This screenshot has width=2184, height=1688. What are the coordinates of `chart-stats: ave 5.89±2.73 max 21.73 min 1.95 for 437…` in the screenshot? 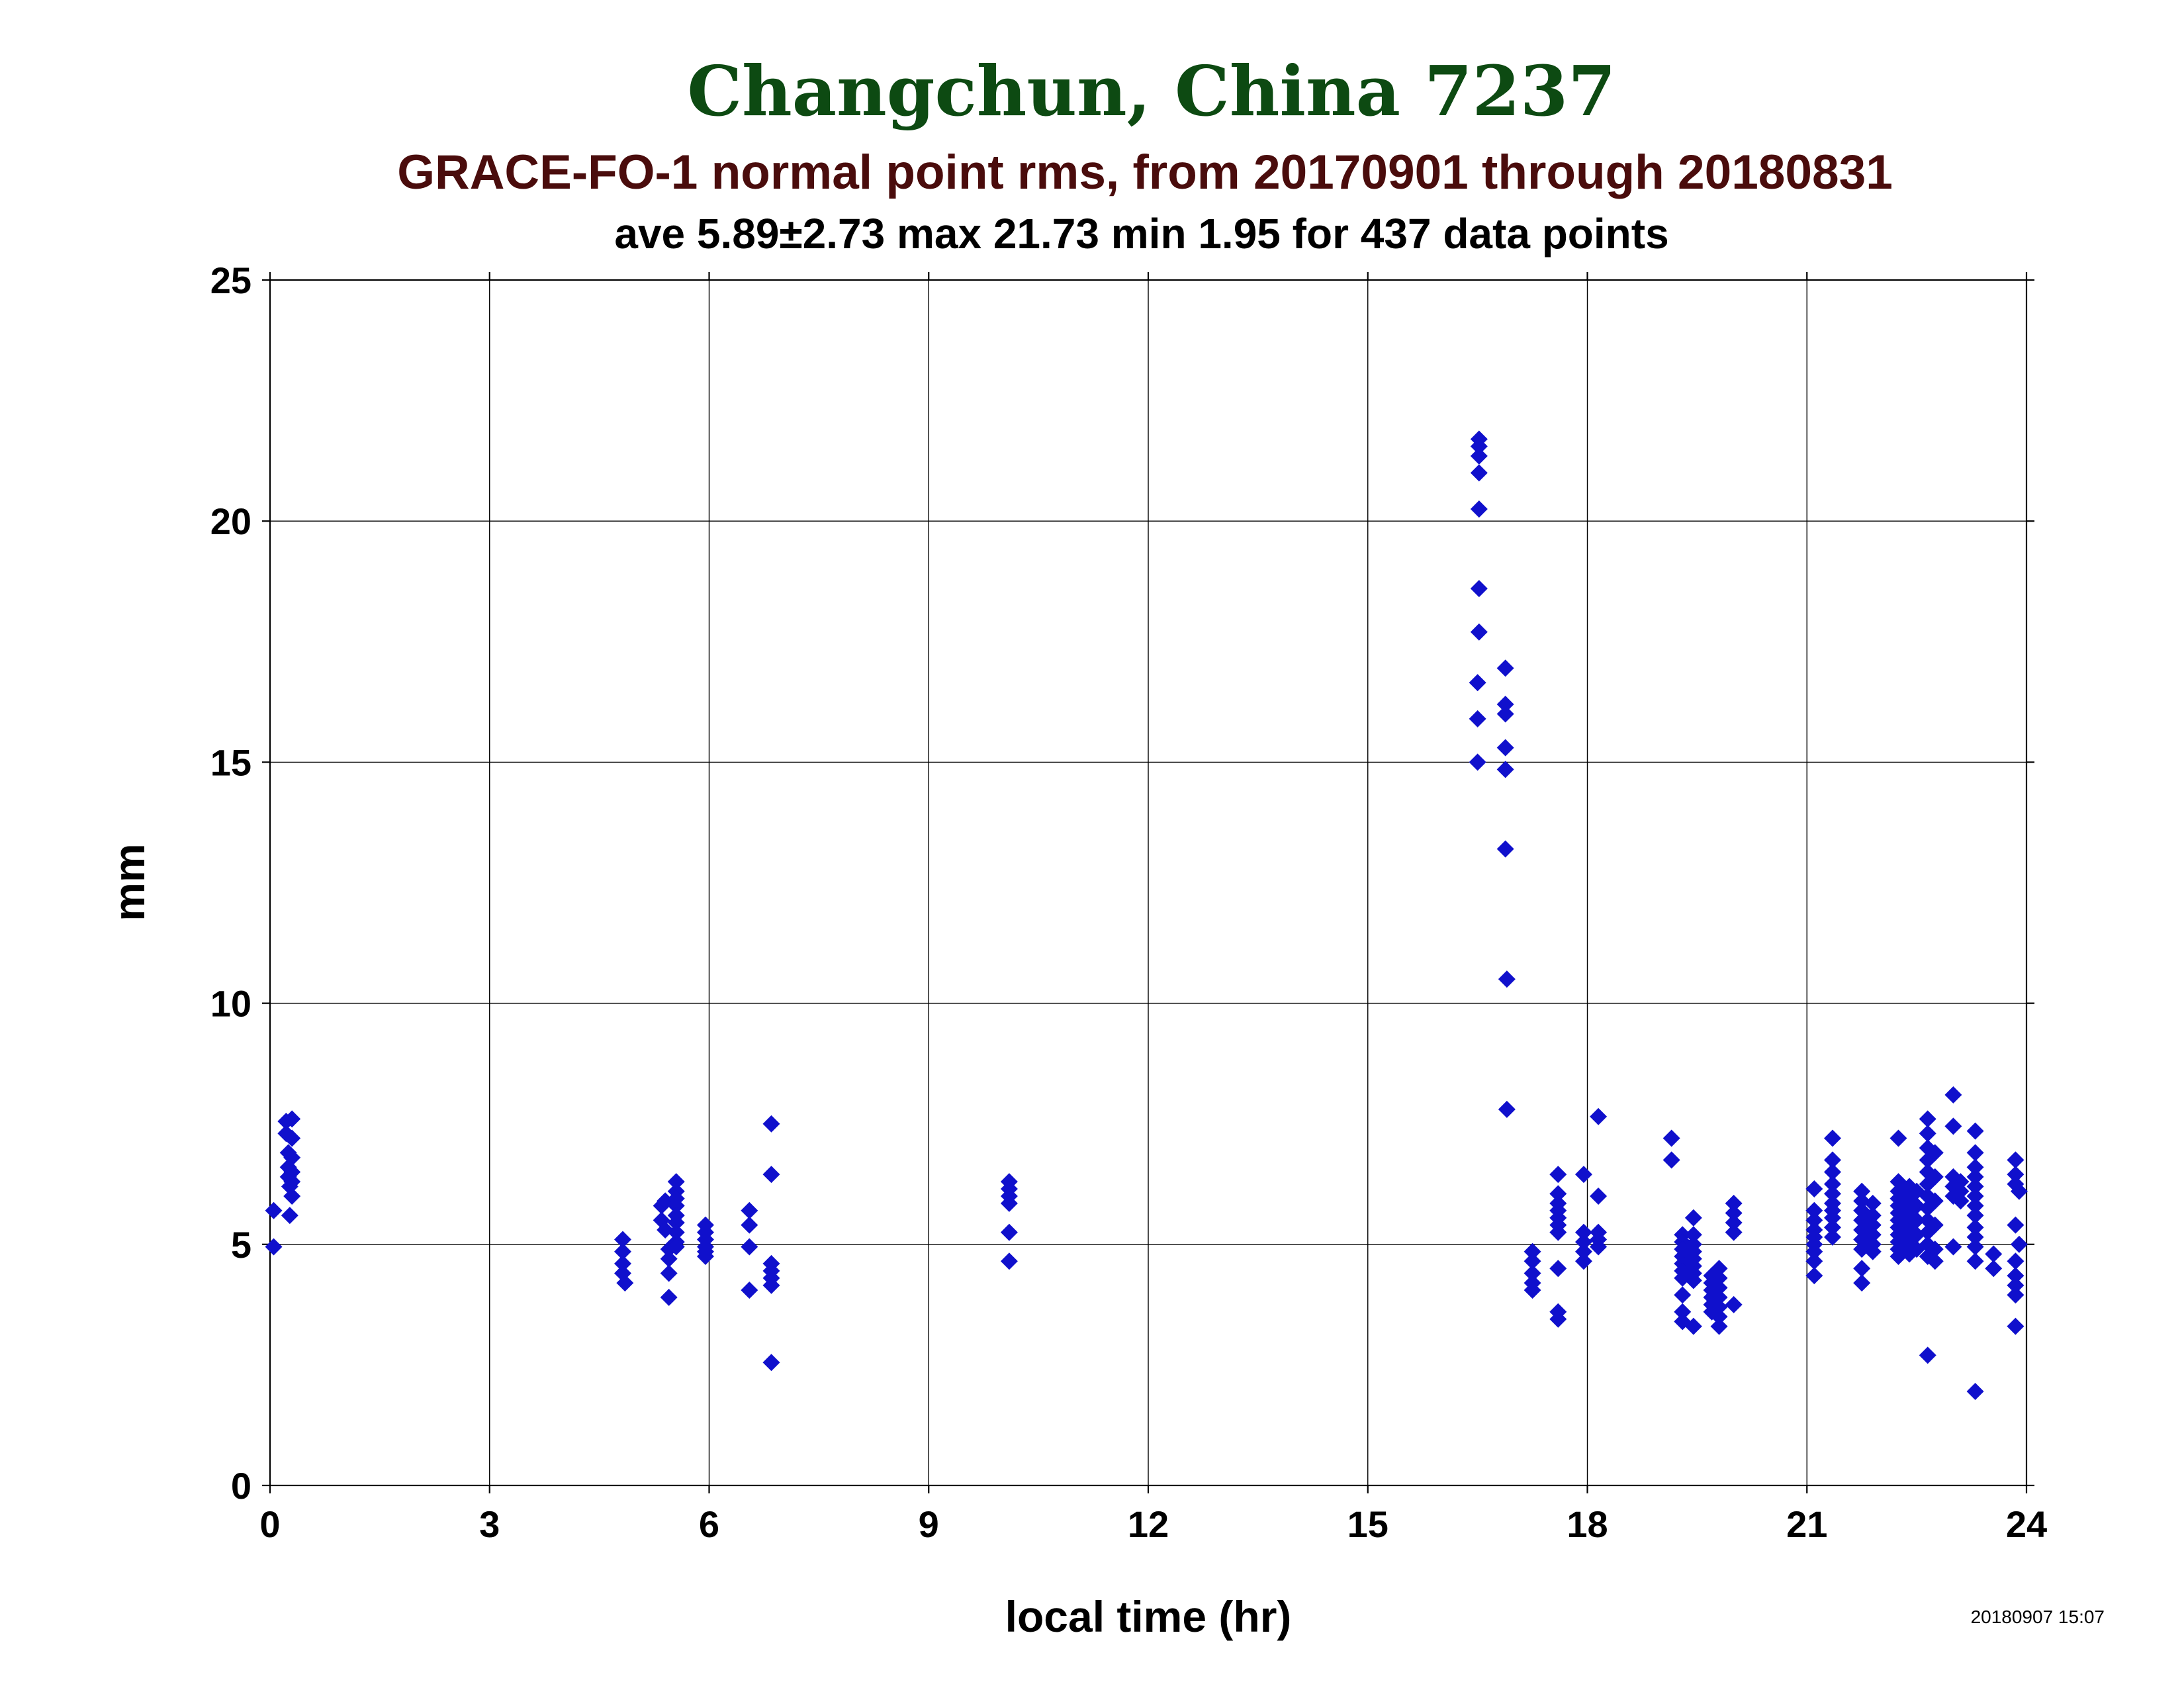 It's located at (1141, 234).